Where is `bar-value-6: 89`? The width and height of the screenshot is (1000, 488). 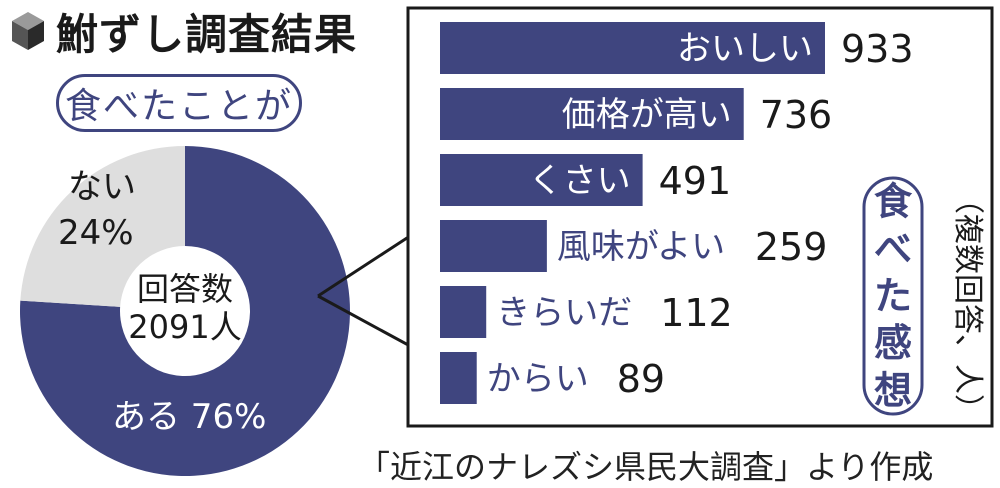
bar-value-6: 89 is located at coordinates (641, 379).